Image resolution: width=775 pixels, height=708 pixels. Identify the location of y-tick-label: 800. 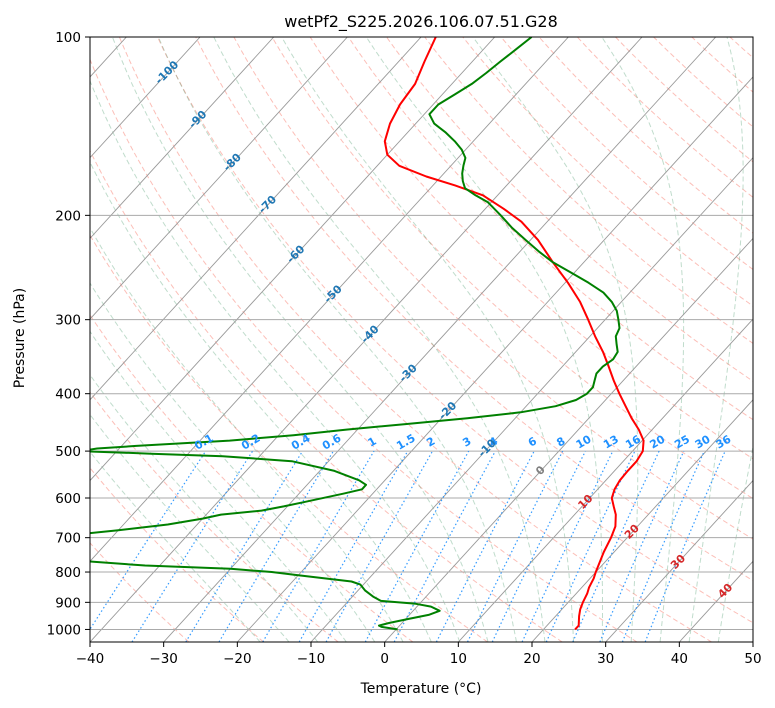
(68, 573).